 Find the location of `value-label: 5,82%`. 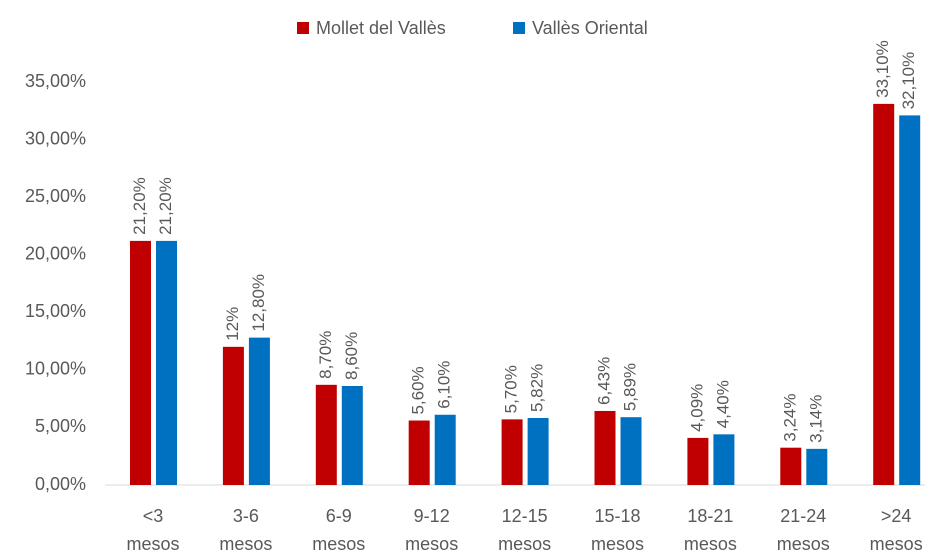

value-label: 5,82% is located at coordinates (537, 388).